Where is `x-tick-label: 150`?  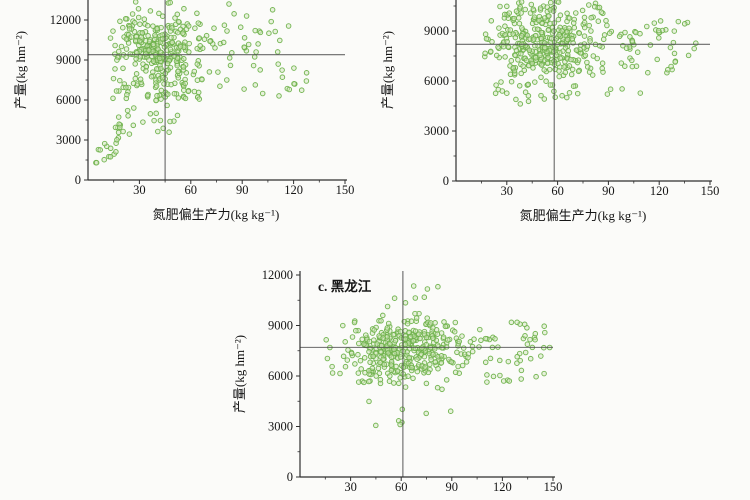
x-tick-label: 150 is located at coordinates (710, 191).